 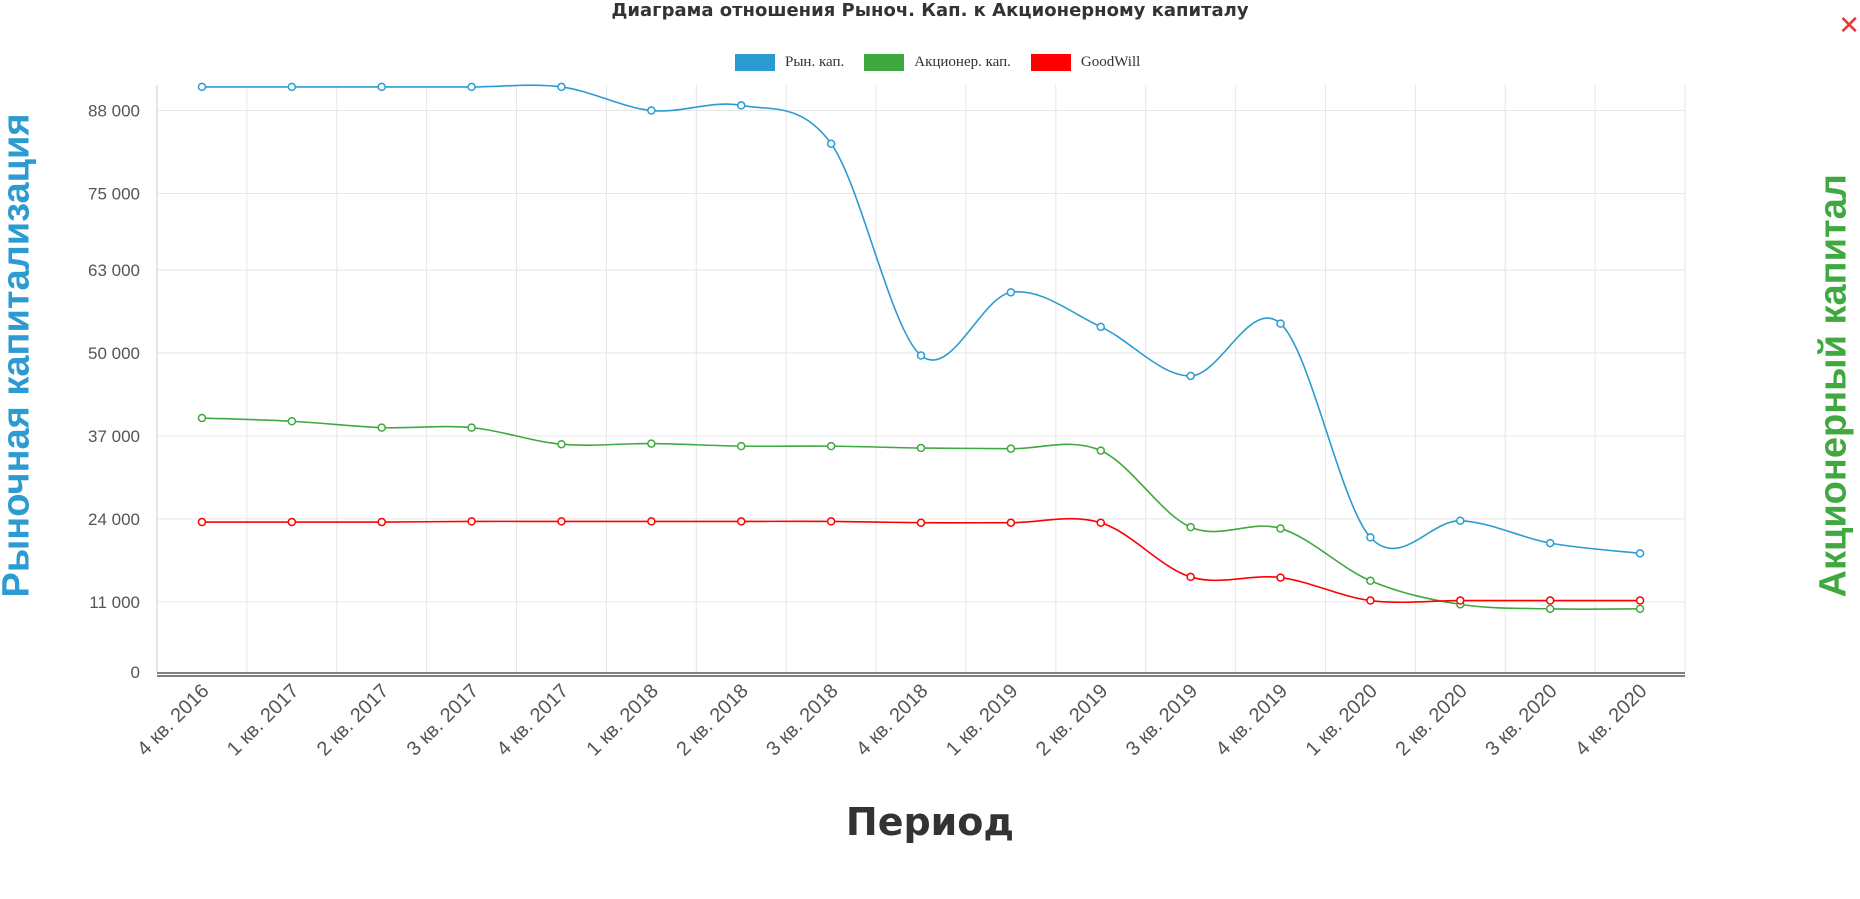 What do you see at coordinates (1162, 720) in the screenshot?
I see `x-tick-label: 3 кв. 2019` at bounding box center [1162, 720].